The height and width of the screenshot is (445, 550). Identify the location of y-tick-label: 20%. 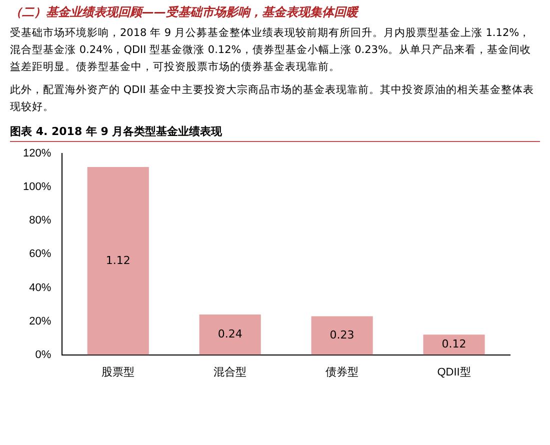
(40, 321).